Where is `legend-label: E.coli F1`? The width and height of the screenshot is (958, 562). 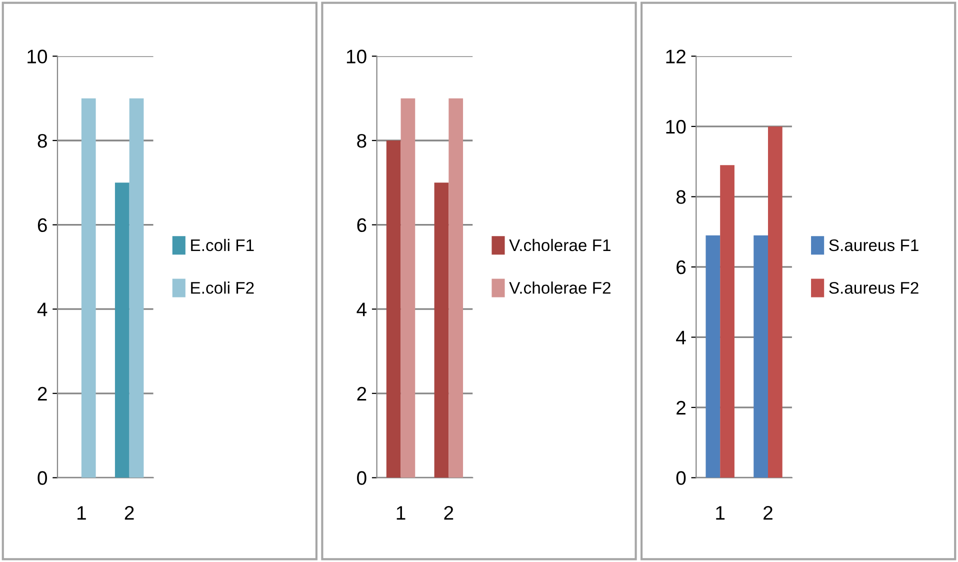
legend-label: E.coli F1 is located at coordinates (222, 245).